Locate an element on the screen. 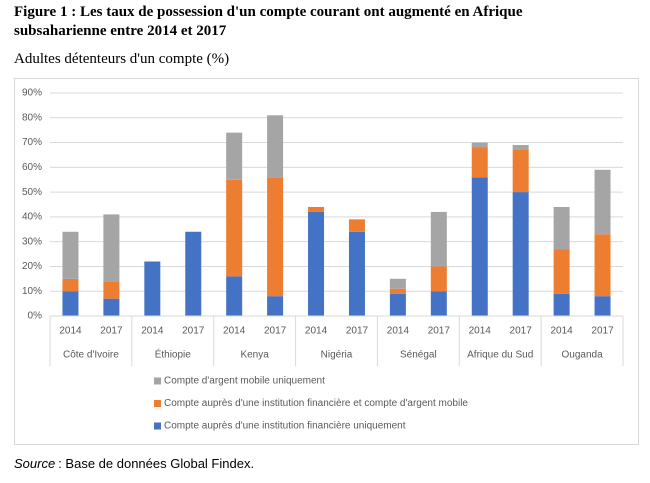  group-label: Ouganda is located at coordinates (582, 355).